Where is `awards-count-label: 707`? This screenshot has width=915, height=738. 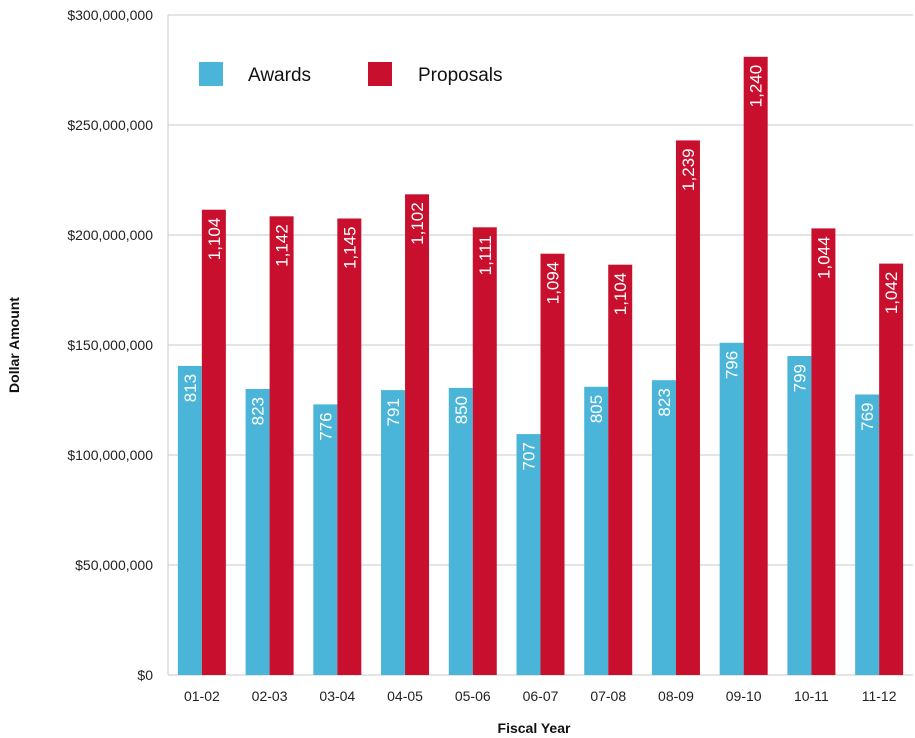
awards-count-label: 707 is located at coordinates (529, 456).